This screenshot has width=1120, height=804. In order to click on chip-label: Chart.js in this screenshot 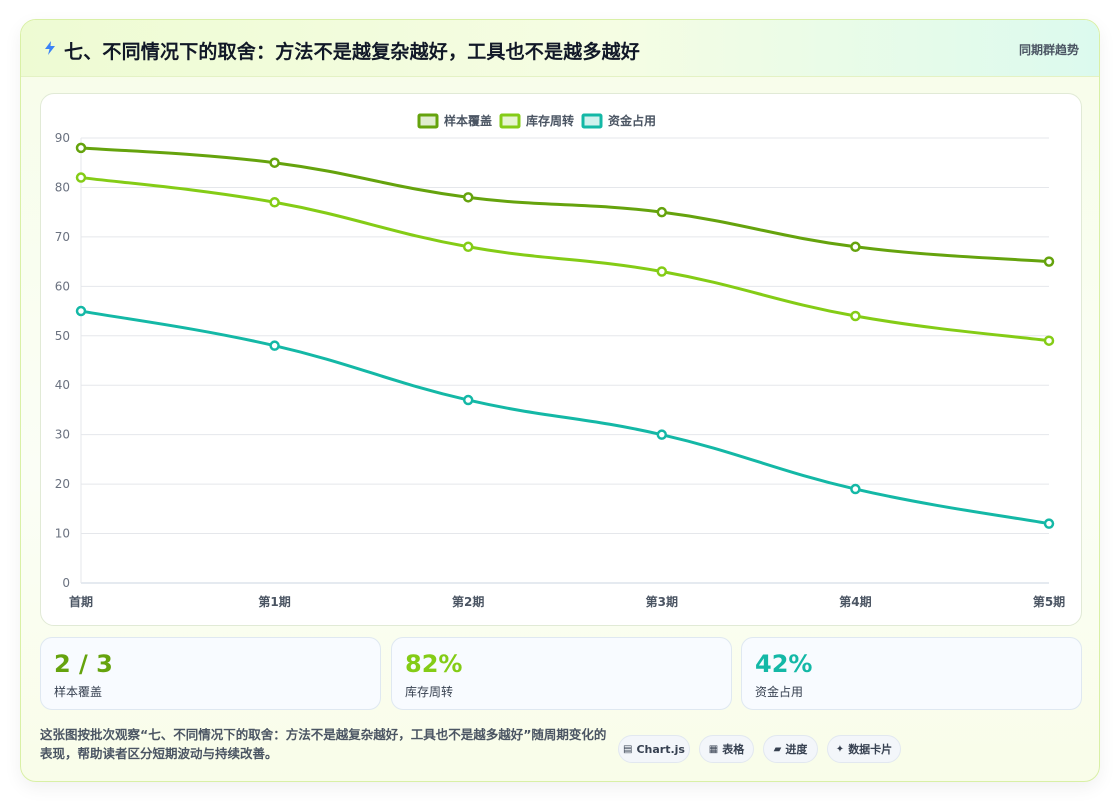, I will do `click(660, 749)`.